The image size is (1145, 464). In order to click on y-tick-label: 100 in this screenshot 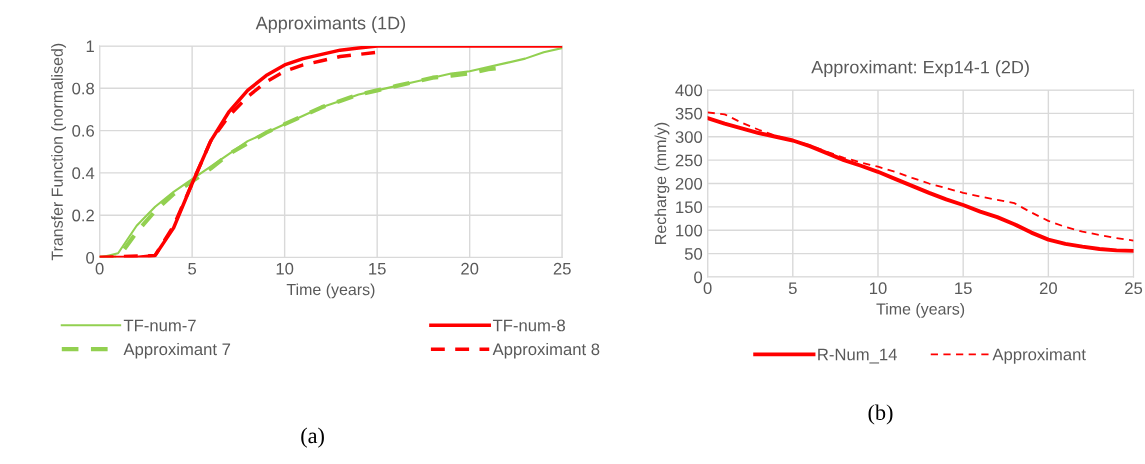, I will do `click(689, 230)`.